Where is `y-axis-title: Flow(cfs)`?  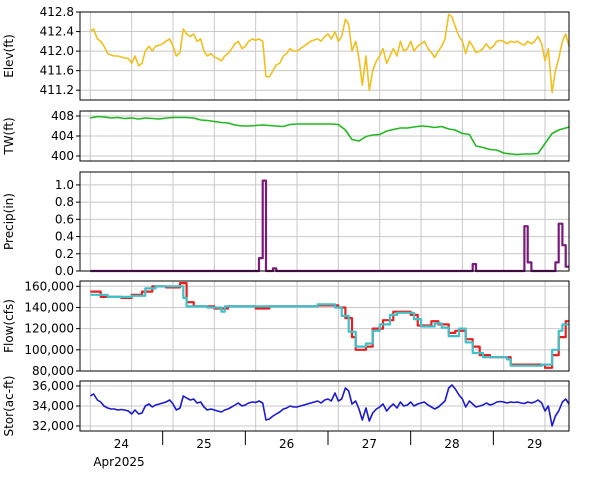
y-axis-title: Flow(cfs) is located at coordinates (9, 326).